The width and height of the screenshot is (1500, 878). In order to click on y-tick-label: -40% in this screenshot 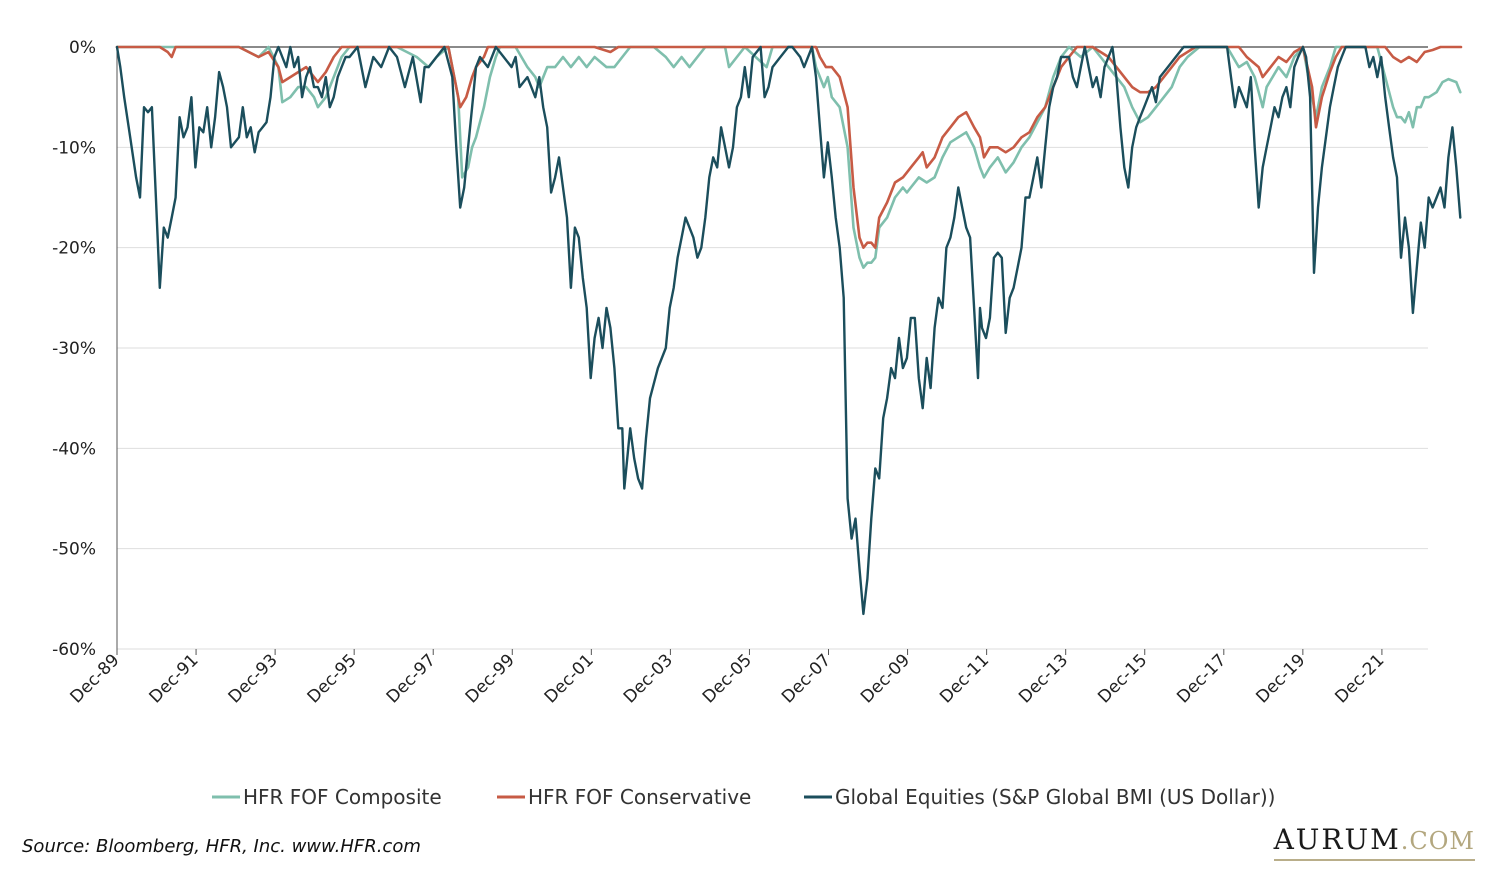, I will do `click(74, 449)`.